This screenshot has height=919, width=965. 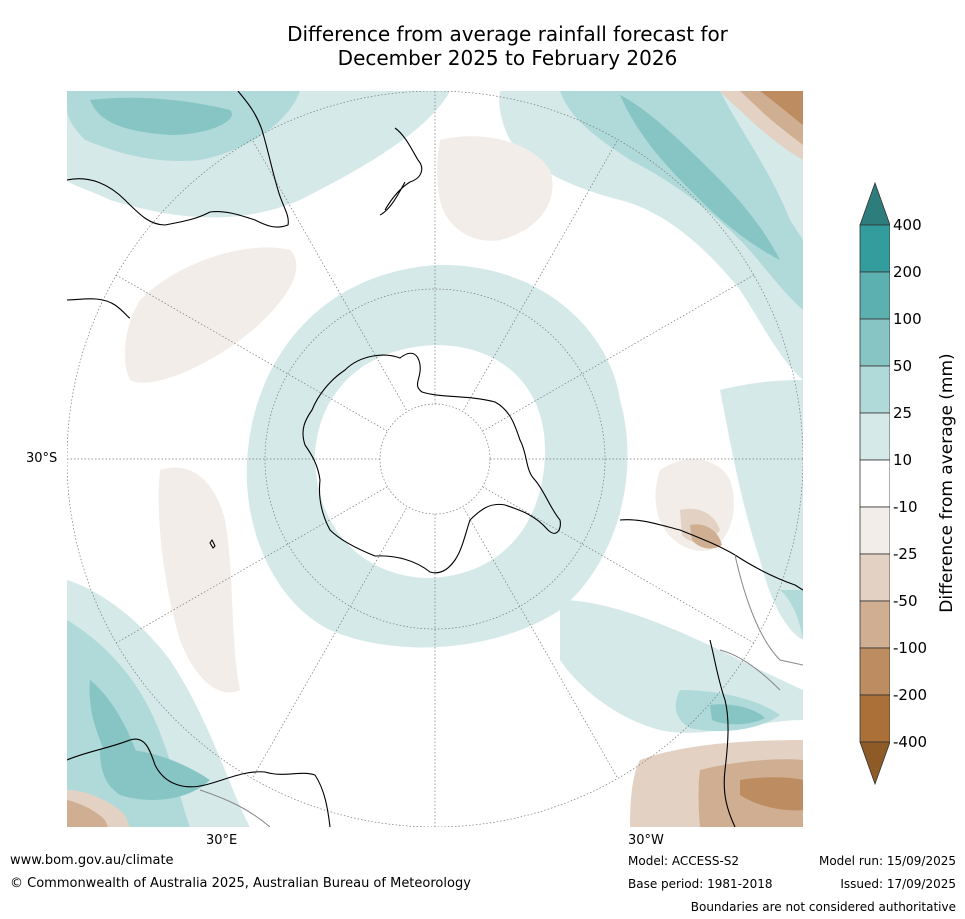 I want to click on coastline-africa, so click(x=199, y=782).